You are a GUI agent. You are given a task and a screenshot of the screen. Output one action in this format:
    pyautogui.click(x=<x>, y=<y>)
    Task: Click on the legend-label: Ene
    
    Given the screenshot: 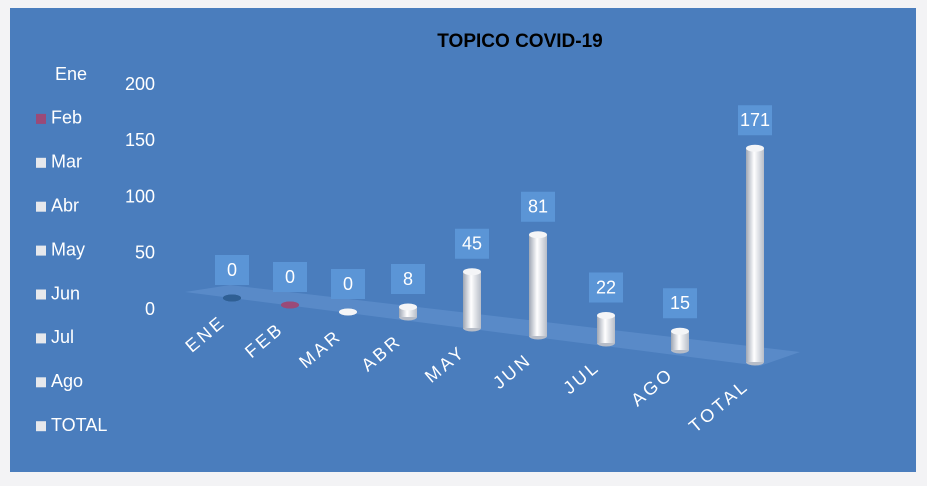 What is the action you would take?
    pyautogui.click(x=71, y=74)
    